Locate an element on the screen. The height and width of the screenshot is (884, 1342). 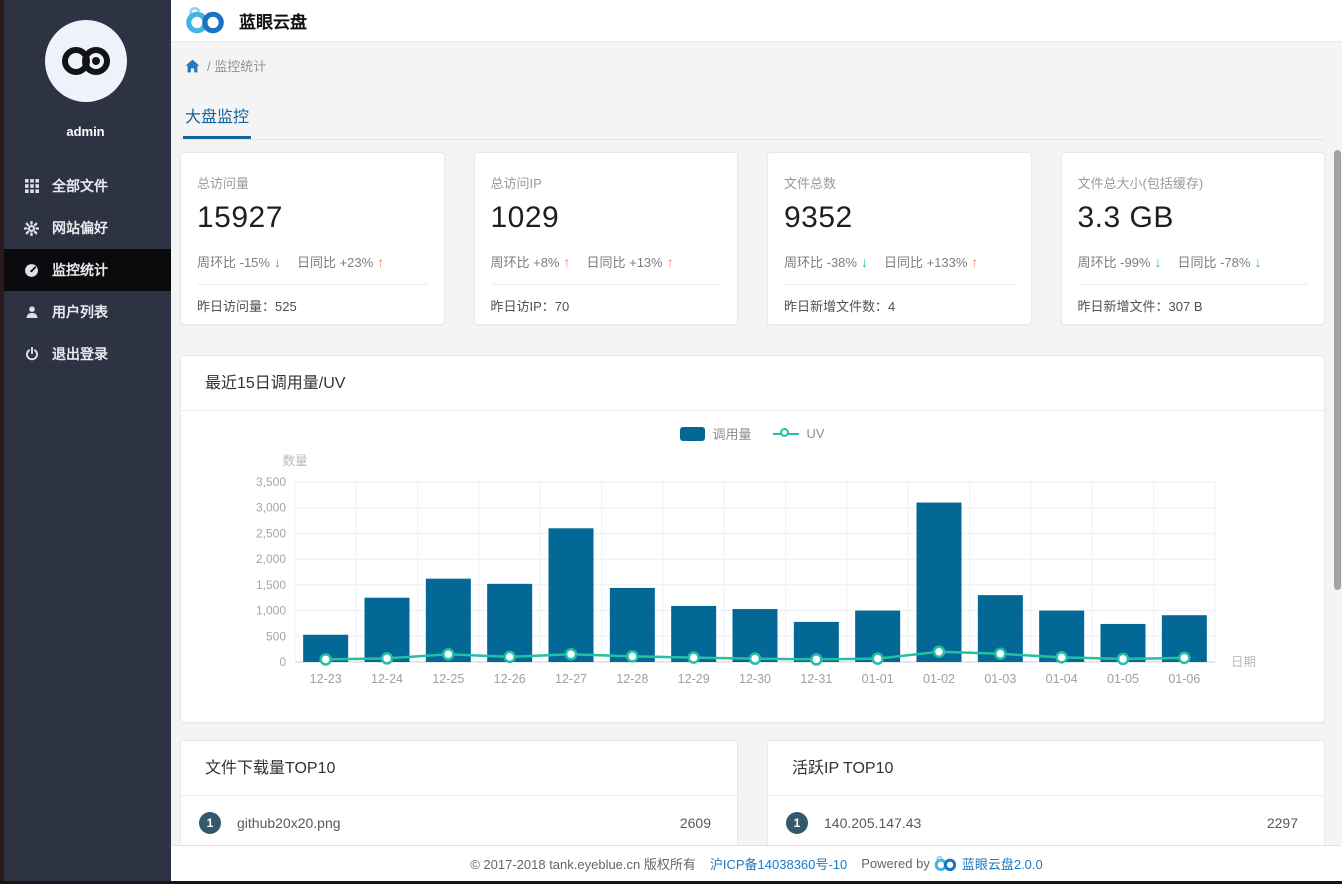
svg-text: 01-05 is located at coordinates (1123, 679).